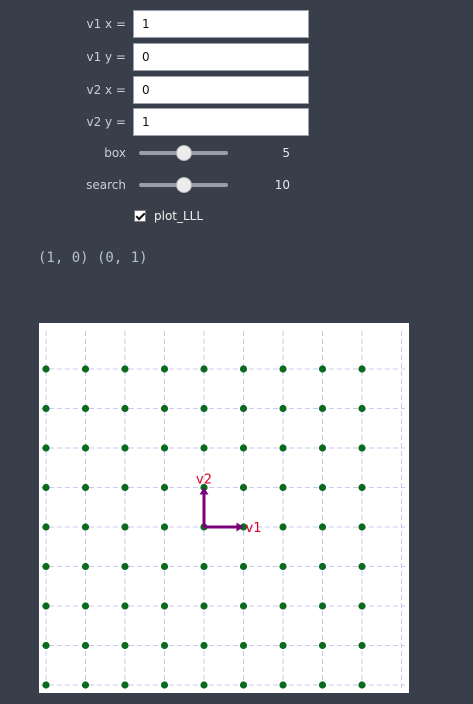 This screenshot has width=473, height=704. Describe the element at coordinates (93, 258) in the screenshot. I see `output-text: (1, 0) (0, 1)` at that location.